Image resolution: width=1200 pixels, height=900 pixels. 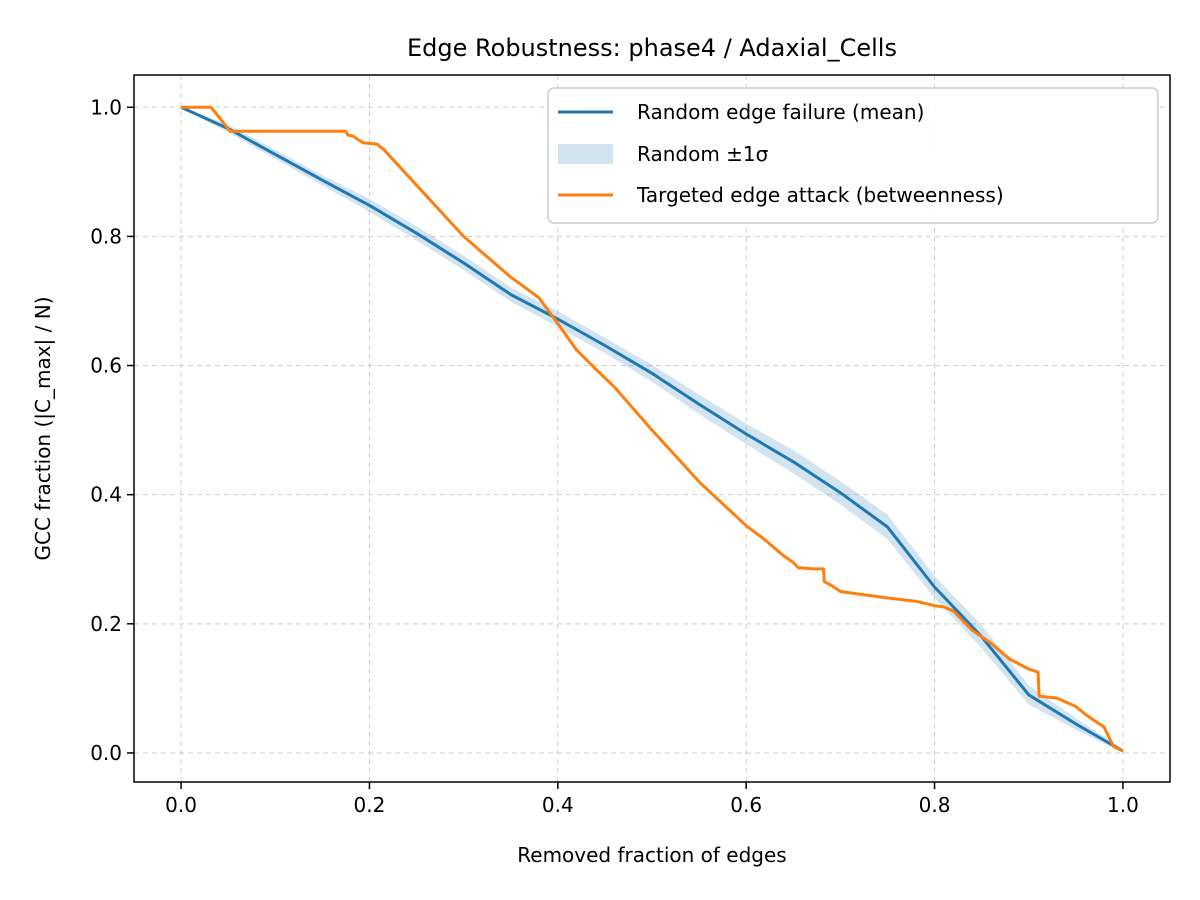 I want to click on x-axis-title: Removed fraction of edges, so click(x=651, y=855).